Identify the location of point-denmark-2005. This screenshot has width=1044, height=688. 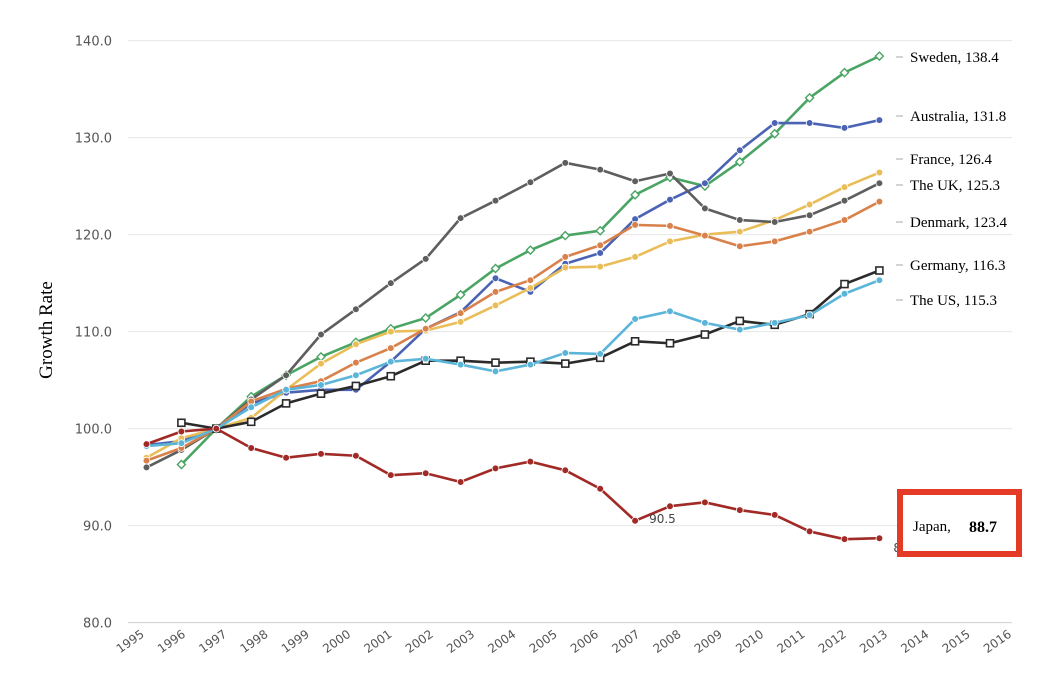
(495, 292).